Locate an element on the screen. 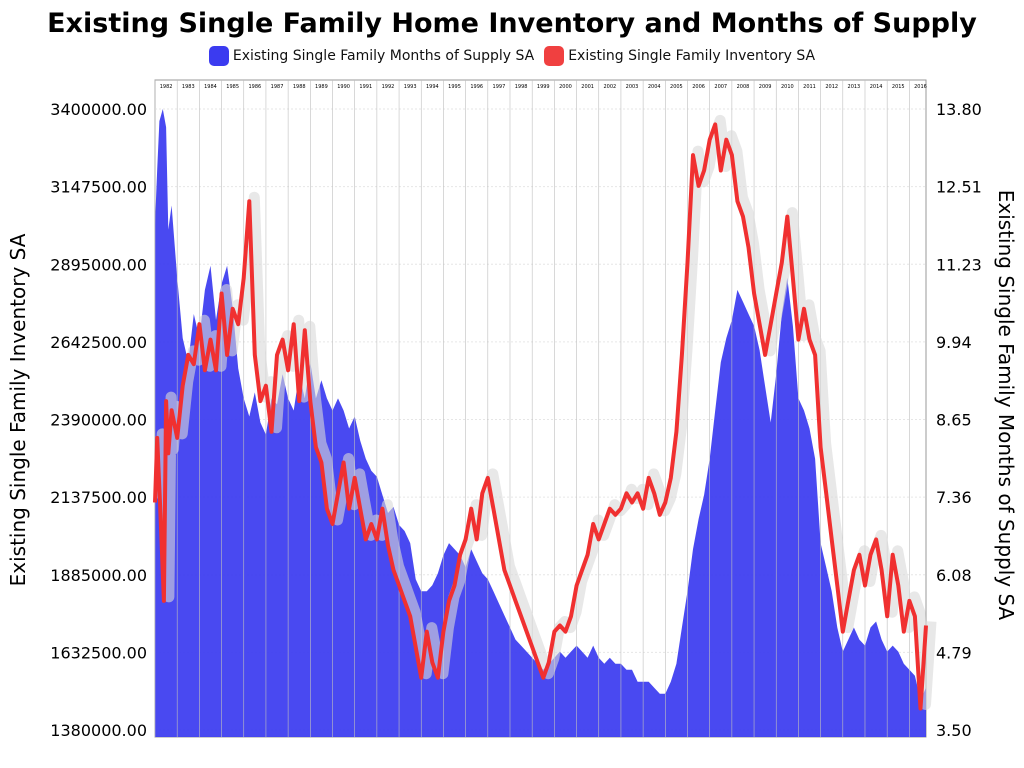  legend-swatch-red is located at coordinates (554, 56).